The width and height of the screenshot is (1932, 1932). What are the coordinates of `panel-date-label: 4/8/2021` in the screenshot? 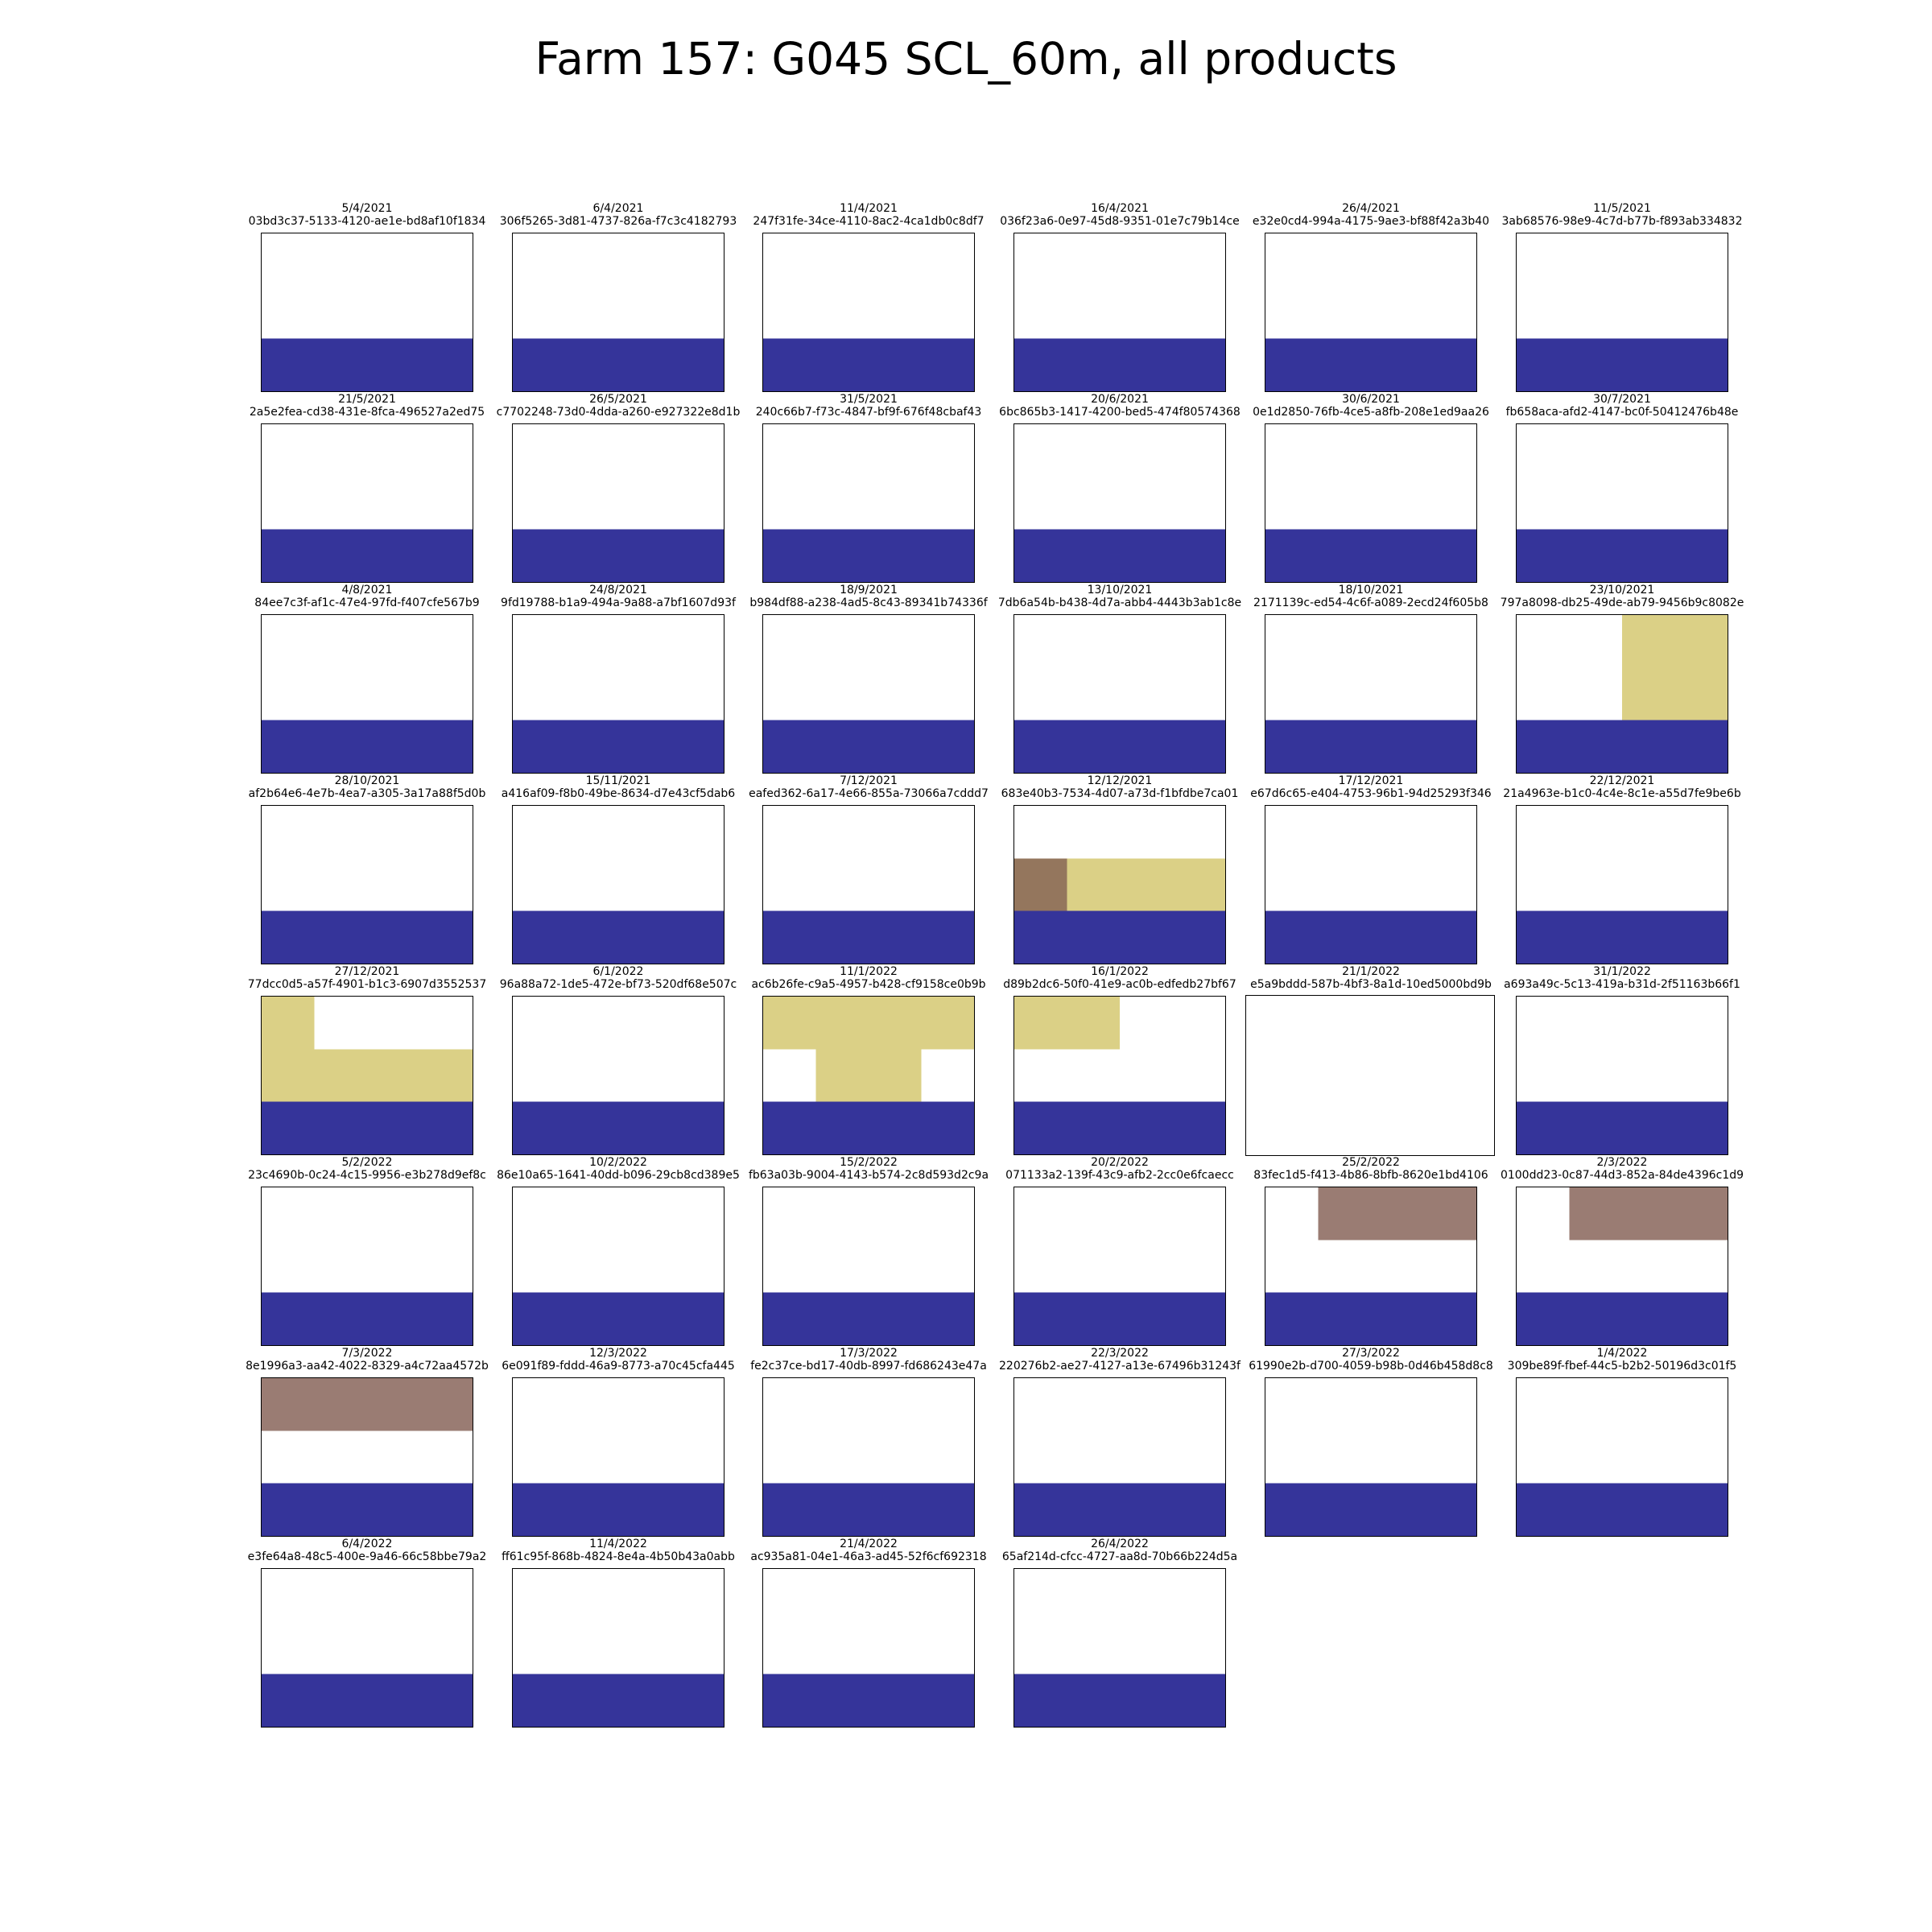 It's located at (367, 590).